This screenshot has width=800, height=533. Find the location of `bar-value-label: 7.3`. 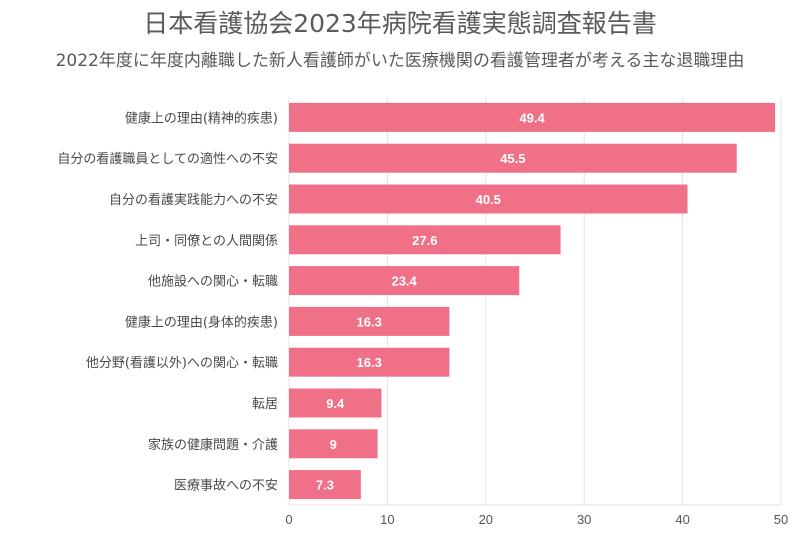

bar-value-label: 7.3 is located at coordinates (325, 485).